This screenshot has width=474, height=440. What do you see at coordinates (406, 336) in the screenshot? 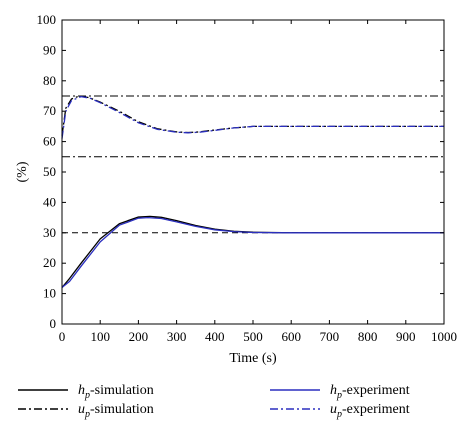
I see `x-tick-label: 900` at bounding box center [406, 336].